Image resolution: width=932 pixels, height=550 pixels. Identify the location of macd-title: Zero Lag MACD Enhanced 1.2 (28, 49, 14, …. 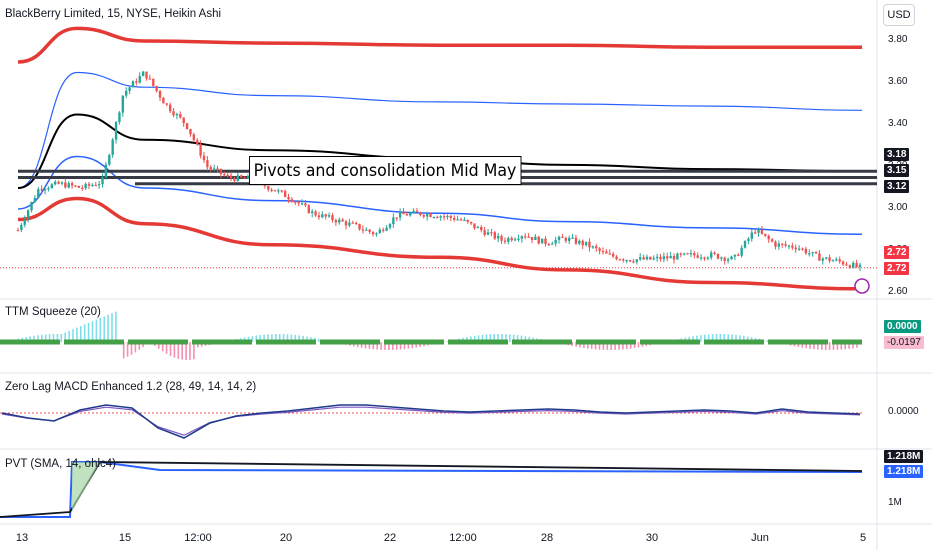
(131, 387).